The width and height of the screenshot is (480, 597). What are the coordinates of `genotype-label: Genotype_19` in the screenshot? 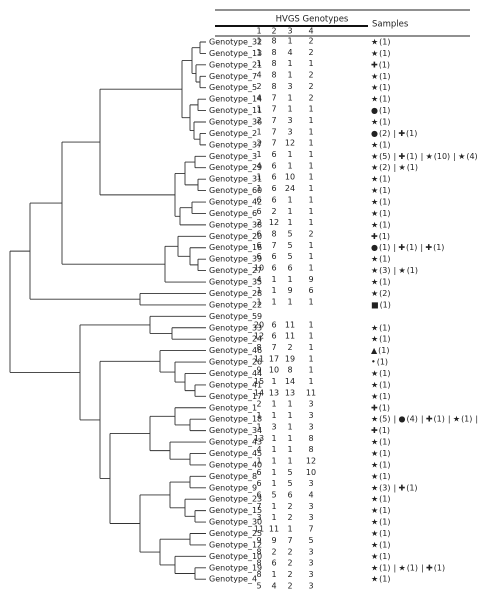 It's located at (235, 567).